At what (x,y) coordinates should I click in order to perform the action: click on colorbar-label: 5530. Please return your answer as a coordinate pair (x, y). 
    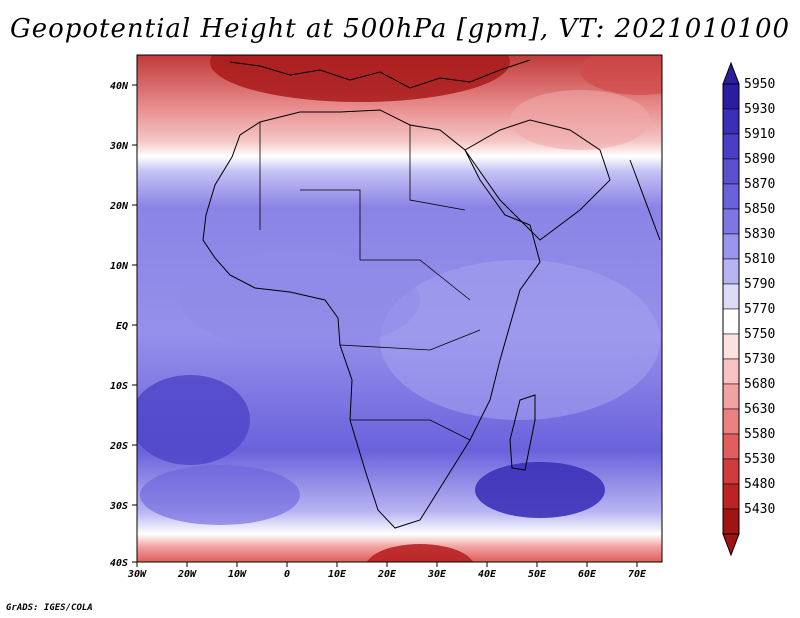
    Looking at the image, I should click on (759, 459).